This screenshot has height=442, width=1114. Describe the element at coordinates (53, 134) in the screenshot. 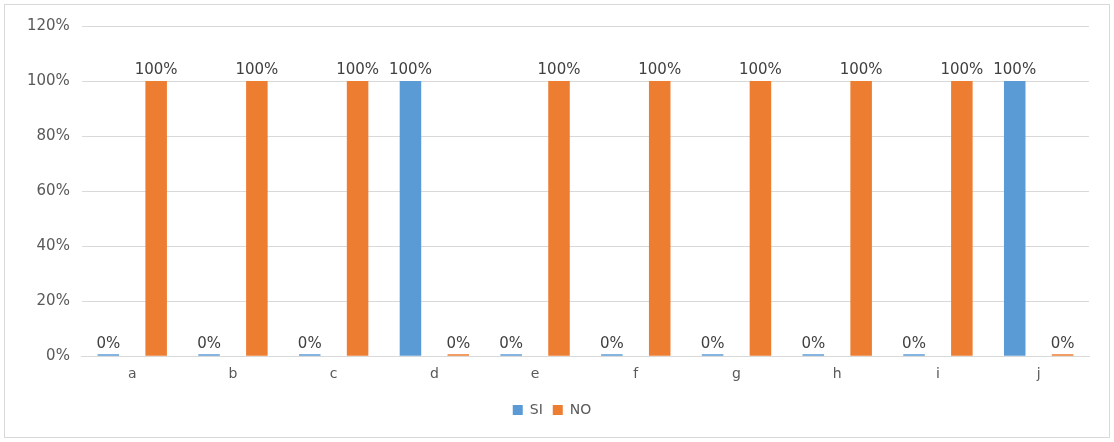

I see `y-tick-label: 80%` at that location.